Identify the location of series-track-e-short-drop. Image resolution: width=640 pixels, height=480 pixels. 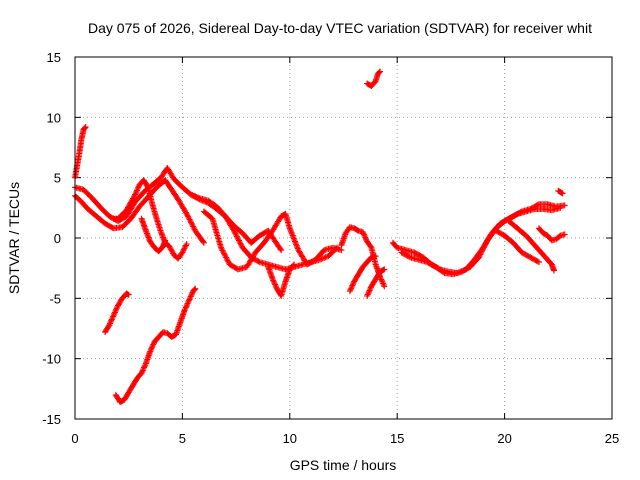
(153, 235).